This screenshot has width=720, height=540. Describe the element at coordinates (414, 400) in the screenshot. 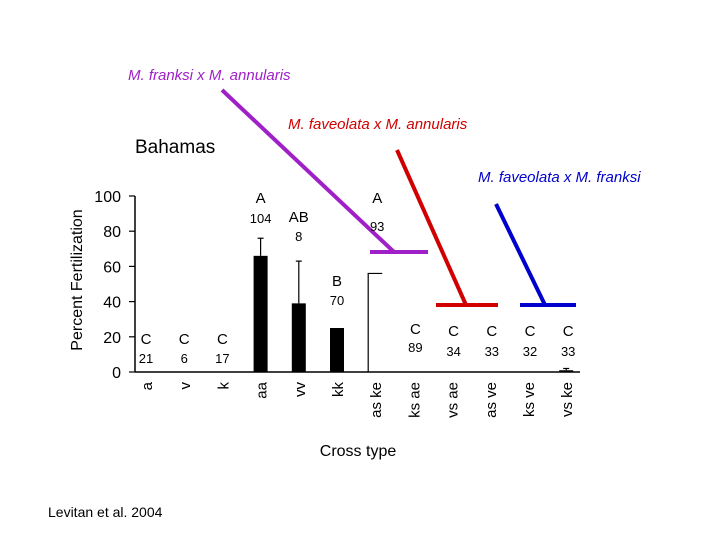

I see `x-tick-label: ks ae` at that location.